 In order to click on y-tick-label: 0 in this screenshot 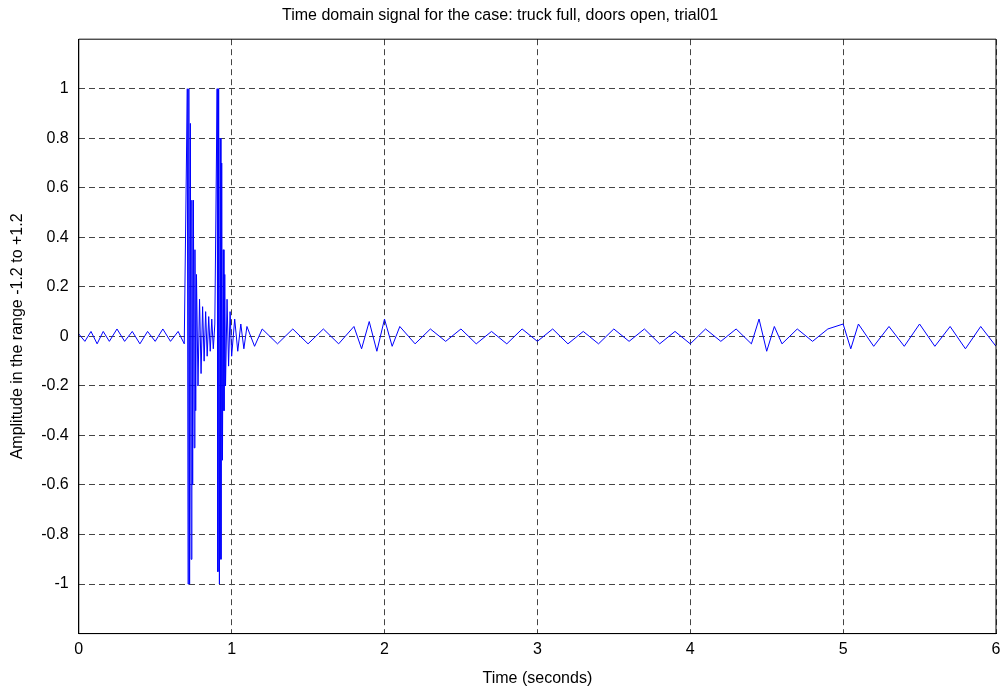, I will do `click(64, 335)`.